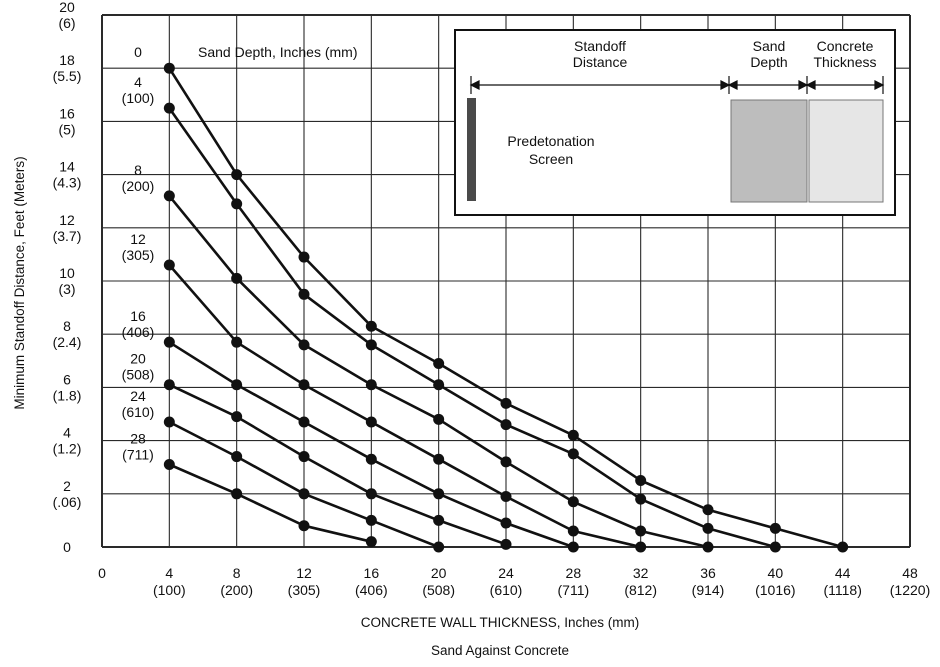 The height and width of the screenshot is (667, 940). Describe the element at coordinates (371, 590) in the screenshot. I see `x-tick-sublabel-16: (406)` at that location.